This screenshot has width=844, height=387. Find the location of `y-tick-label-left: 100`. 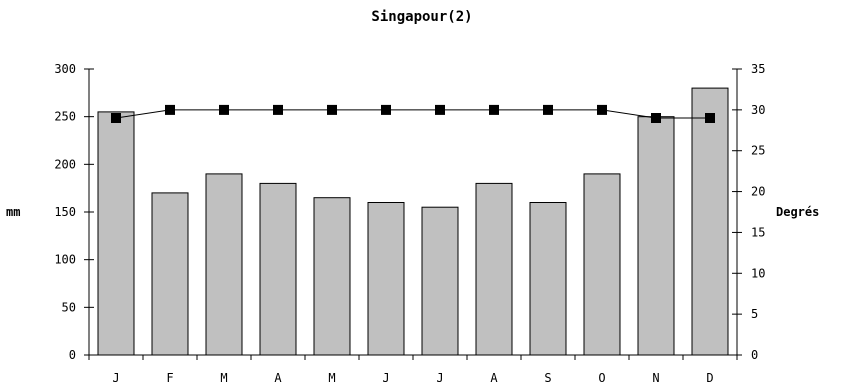

y-tick-label-left: 100 is located at coordinates (65, 260).